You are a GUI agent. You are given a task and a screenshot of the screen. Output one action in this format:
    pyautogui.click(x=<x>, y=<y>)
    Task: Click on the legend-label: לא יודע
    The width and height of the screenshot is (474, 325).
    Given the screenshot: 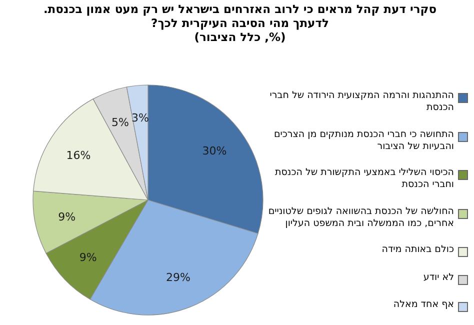 What is the action you would take?
    pyautogui.click(x=438, y=278)
    